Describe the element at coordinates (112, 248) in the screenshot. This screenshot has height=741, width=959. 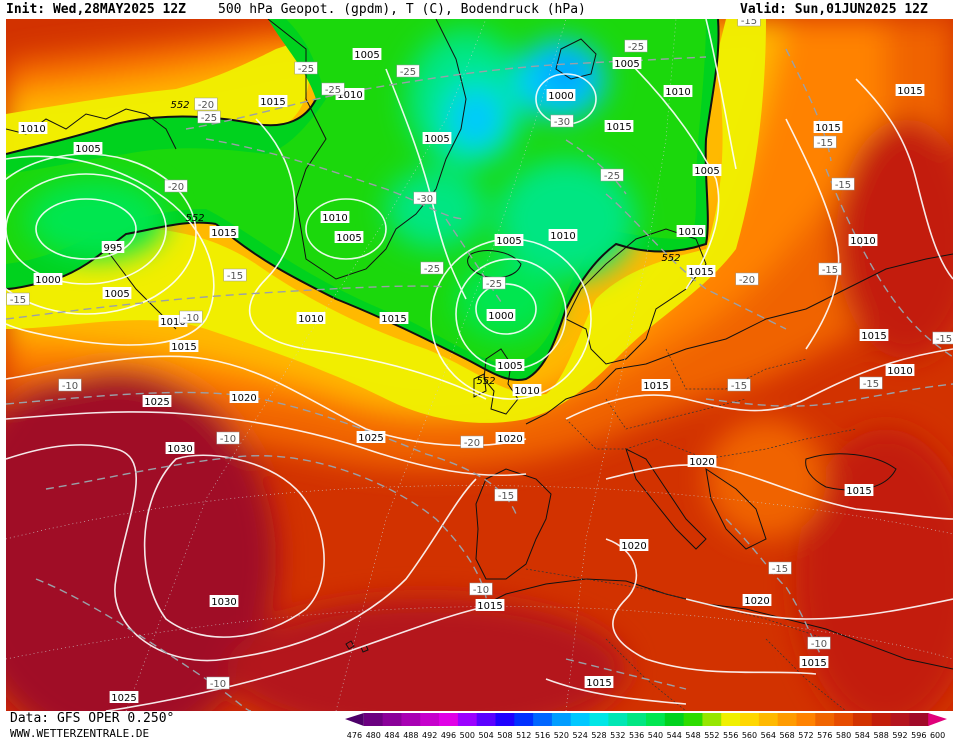
I see `pressure-label-text: 995` at that location.